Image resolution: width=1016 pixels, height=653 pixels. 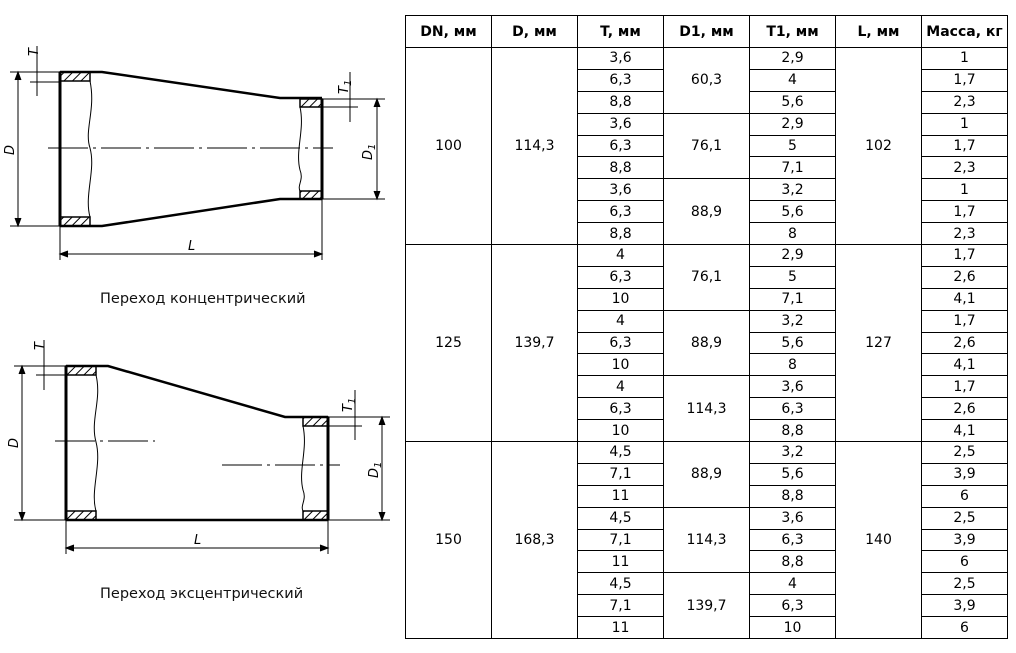 I want to click on cell-dn: 150, so click(x=448, y=540).